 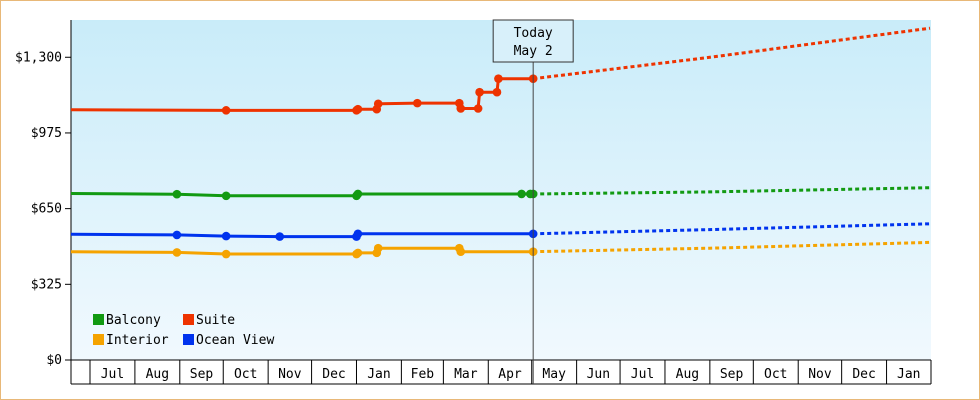 I want to click on legend-label: Balcony, so click(x=133, y=320).